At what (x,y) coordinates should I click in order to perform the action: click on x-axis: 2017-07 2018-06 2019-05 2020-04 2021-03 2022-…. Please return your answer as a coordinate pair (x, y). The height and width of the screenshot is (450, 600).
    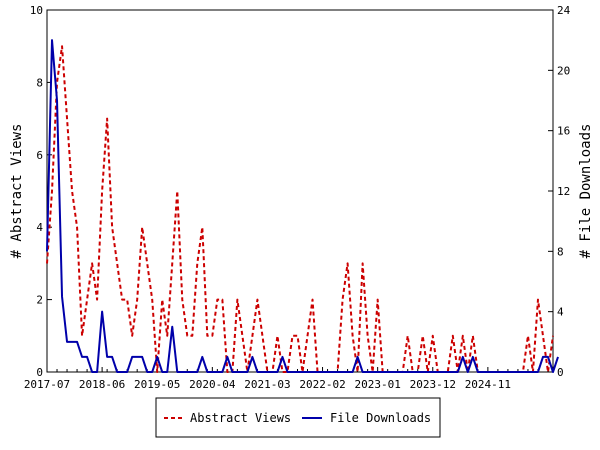
    Looking at the image, I should click on (286, 379).